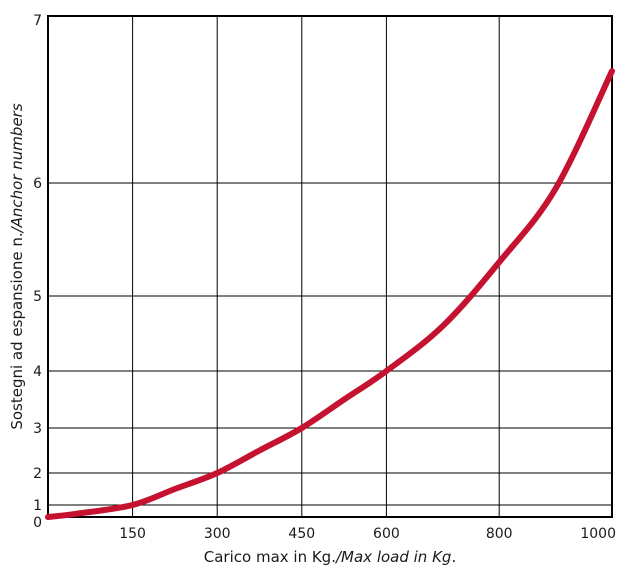  Describe the element at coordinates (37, 506) in the screenshot. I see `y-tick-label: 1` at that location.